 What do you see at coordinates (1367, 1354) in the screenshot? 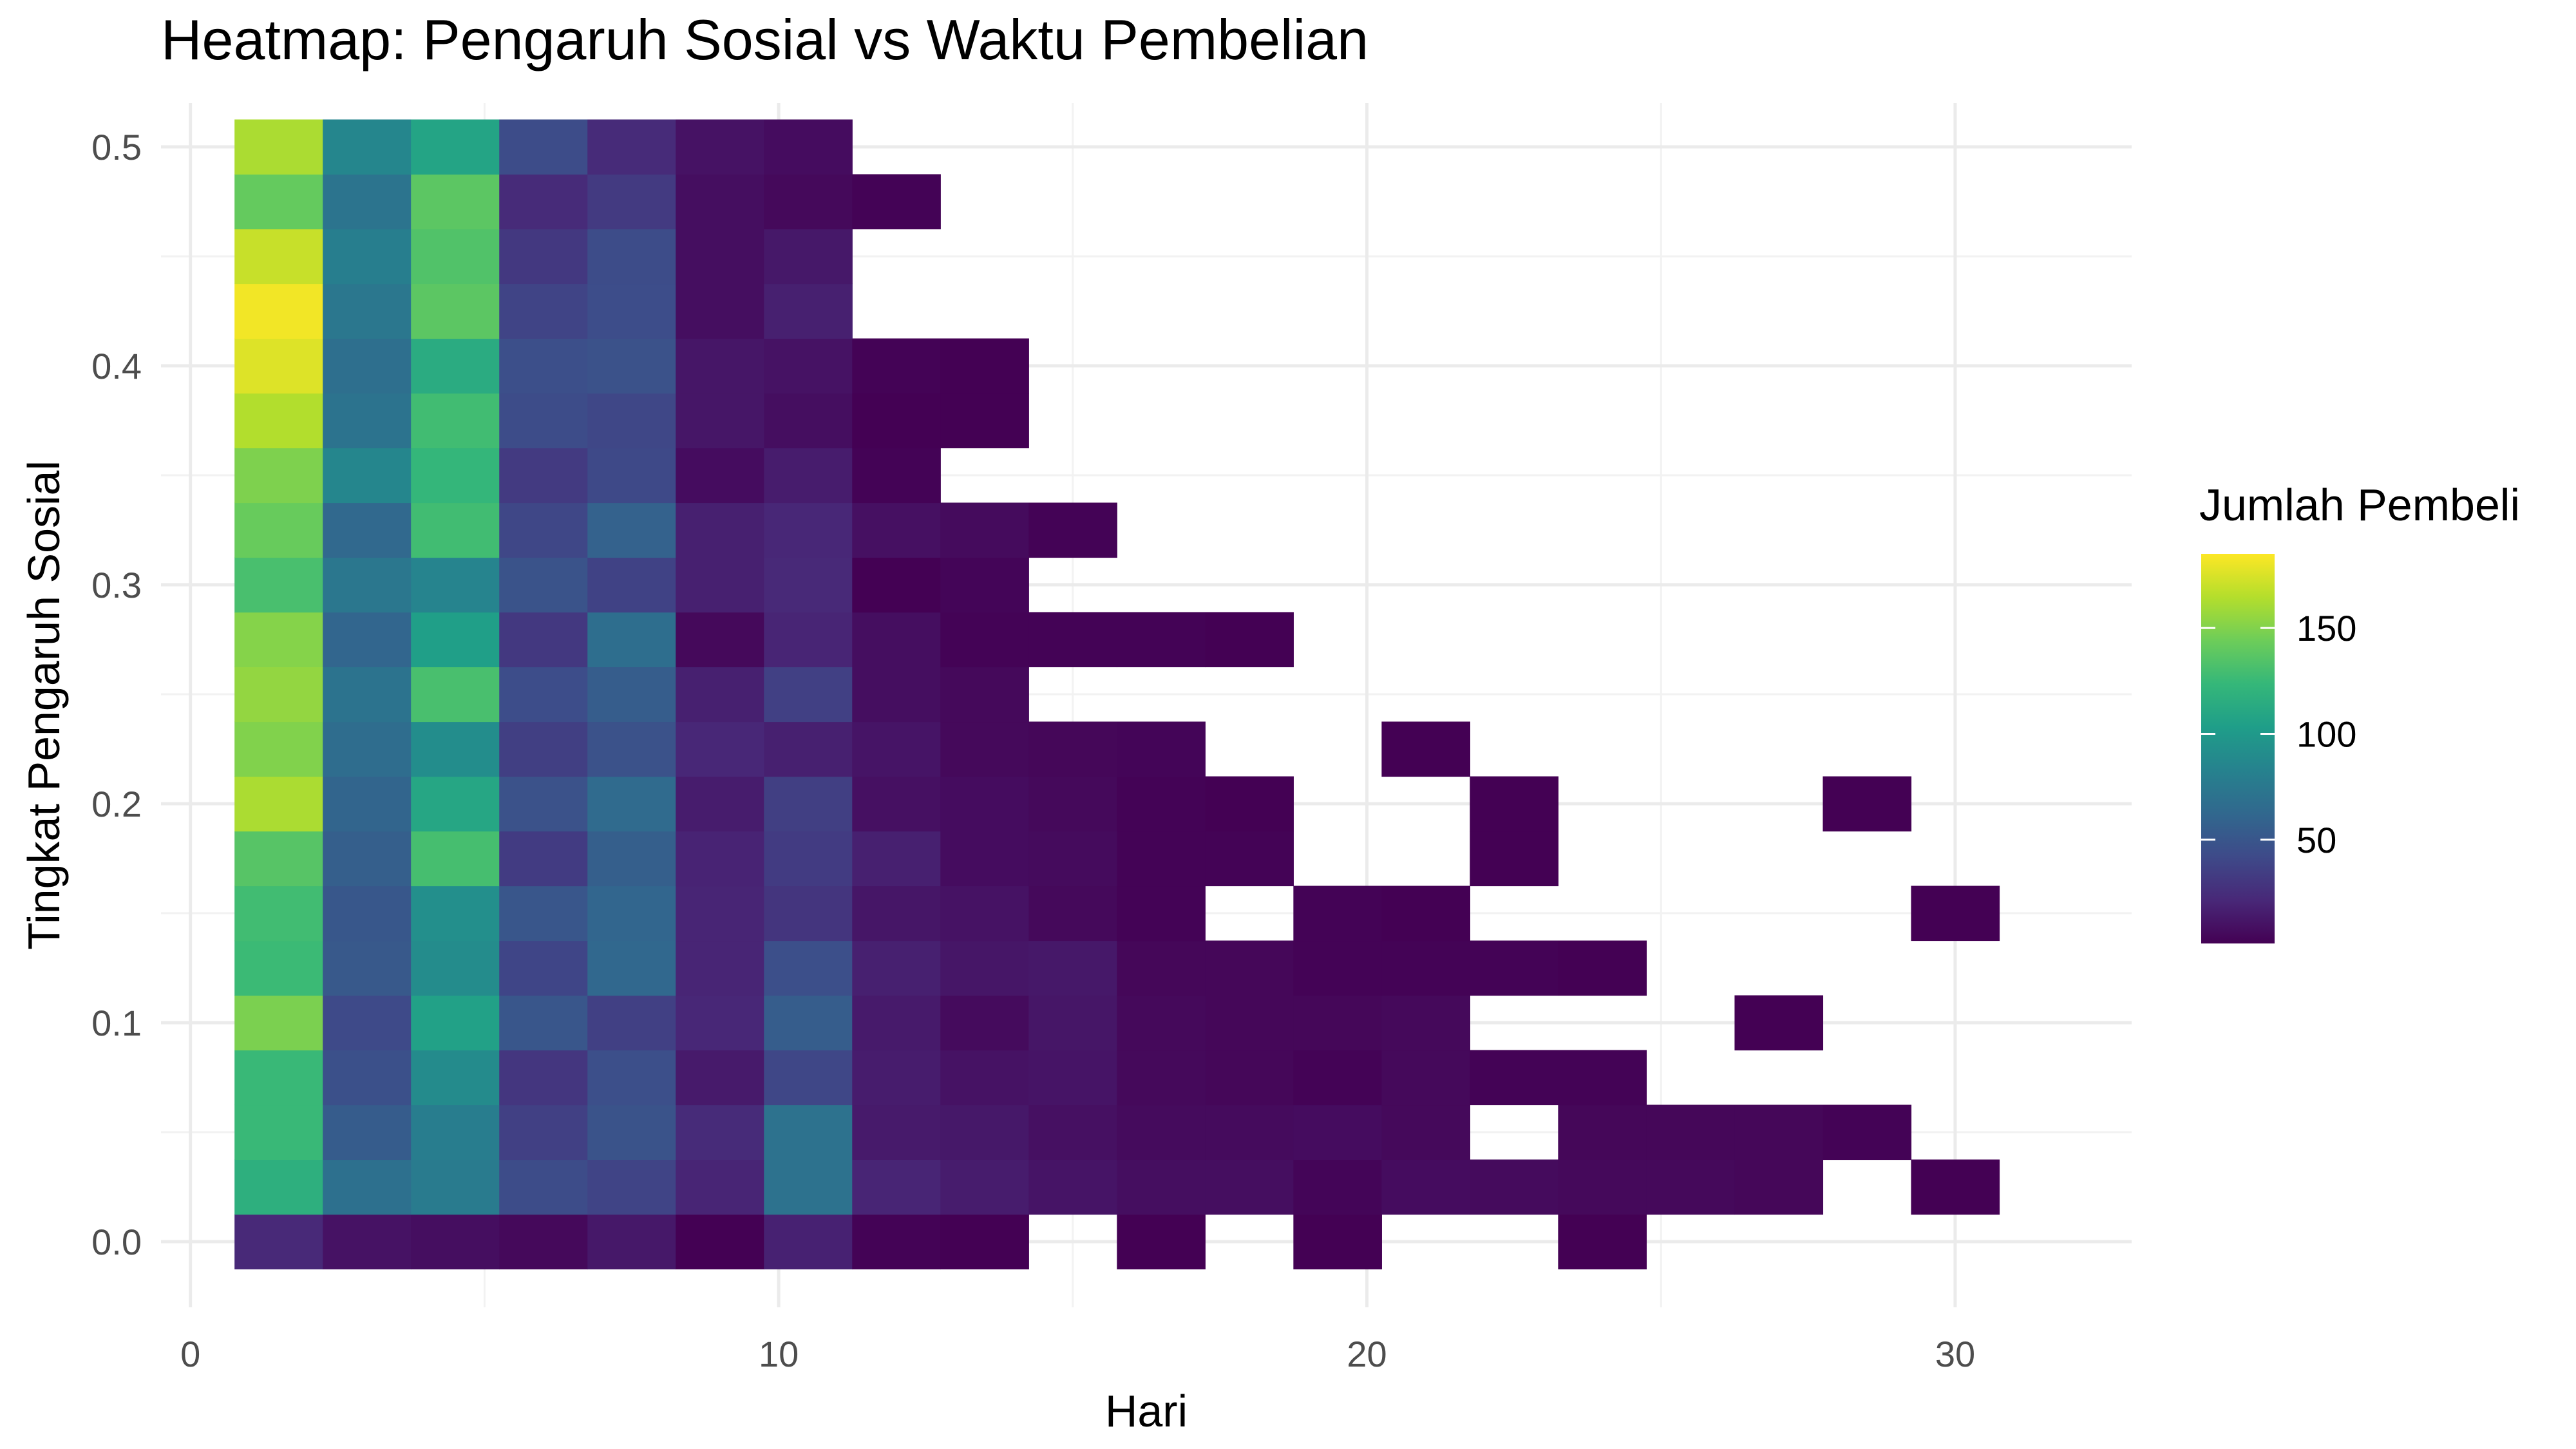
I see `x-tick-label: 20` at bounding box center [1367, 1354].